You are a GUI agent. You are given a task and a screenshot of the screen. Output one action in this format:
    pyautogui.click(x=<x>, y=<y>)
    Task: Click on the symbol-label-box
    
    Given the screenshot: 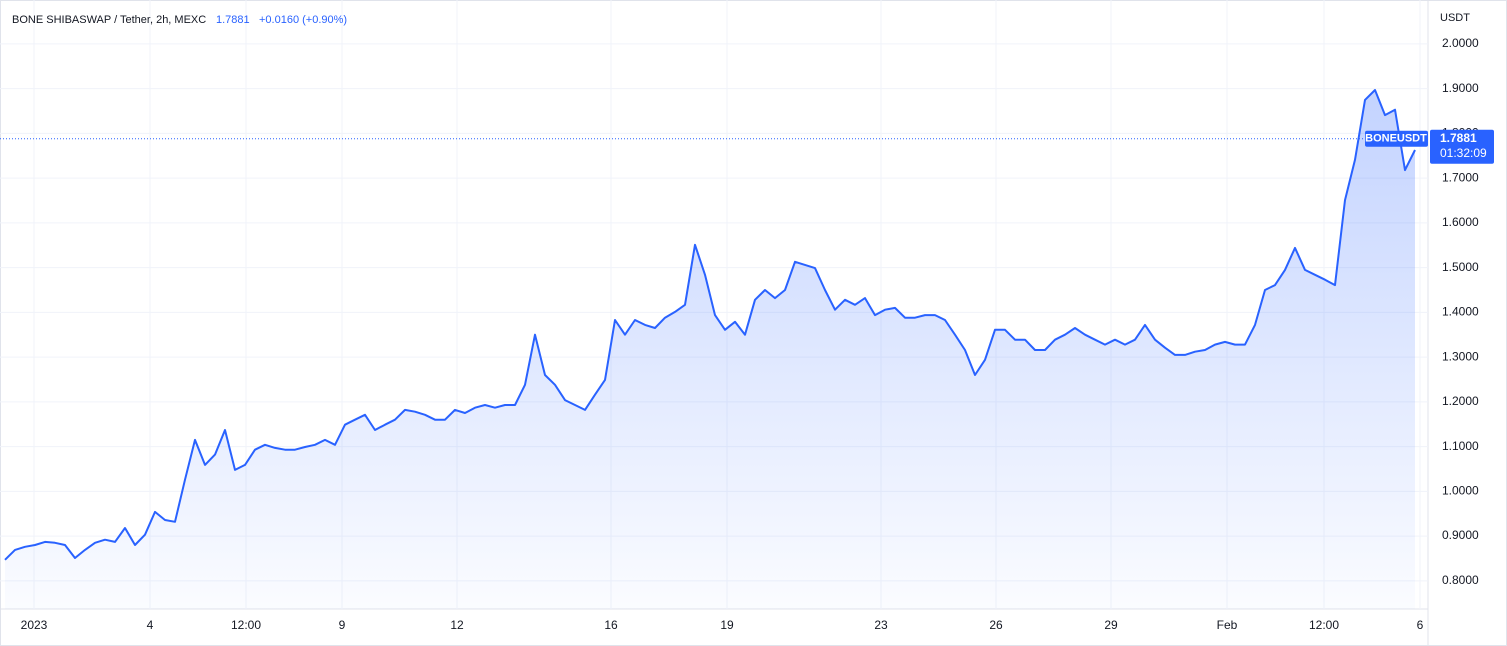 What is the action you would take?
    pyautogui.click(x=1396, y=138)
    